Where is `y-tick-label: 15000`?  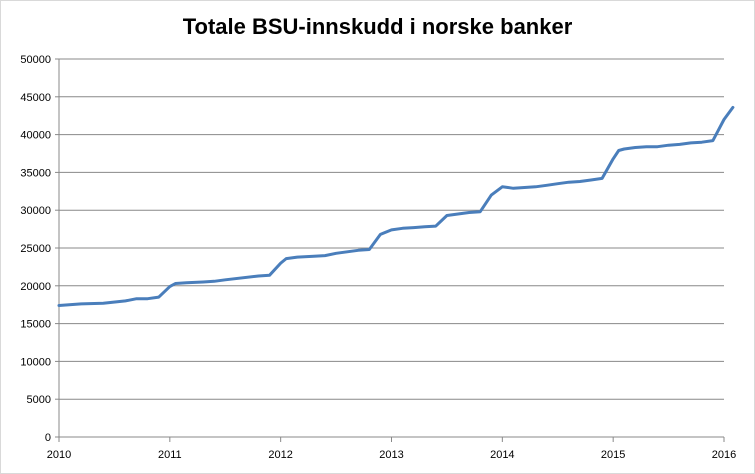 y-tick-label: 15000 is located at coordinates (35, 325).